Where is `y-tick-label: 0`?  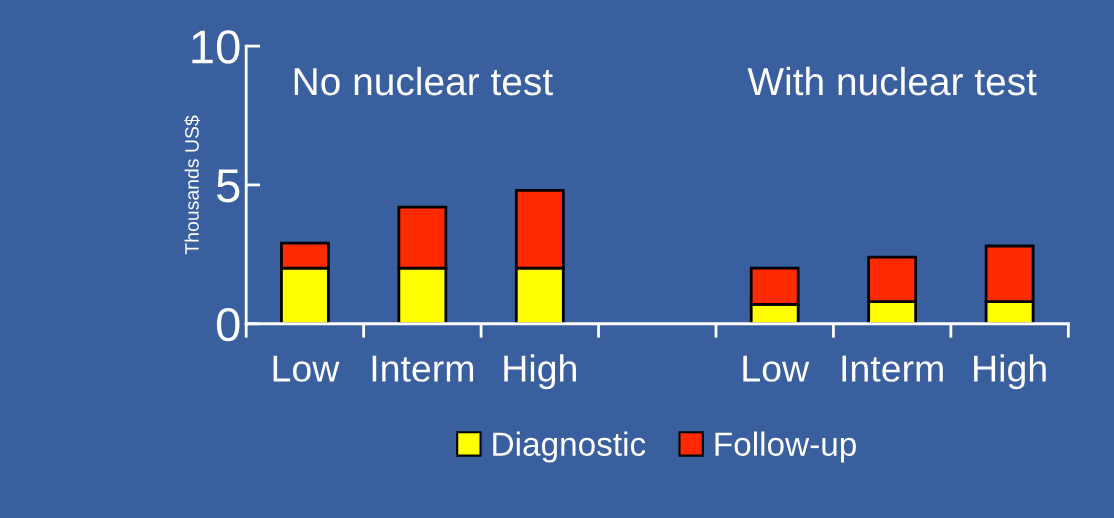 y-tick-label: 0 is located at coordinates (228, 324).